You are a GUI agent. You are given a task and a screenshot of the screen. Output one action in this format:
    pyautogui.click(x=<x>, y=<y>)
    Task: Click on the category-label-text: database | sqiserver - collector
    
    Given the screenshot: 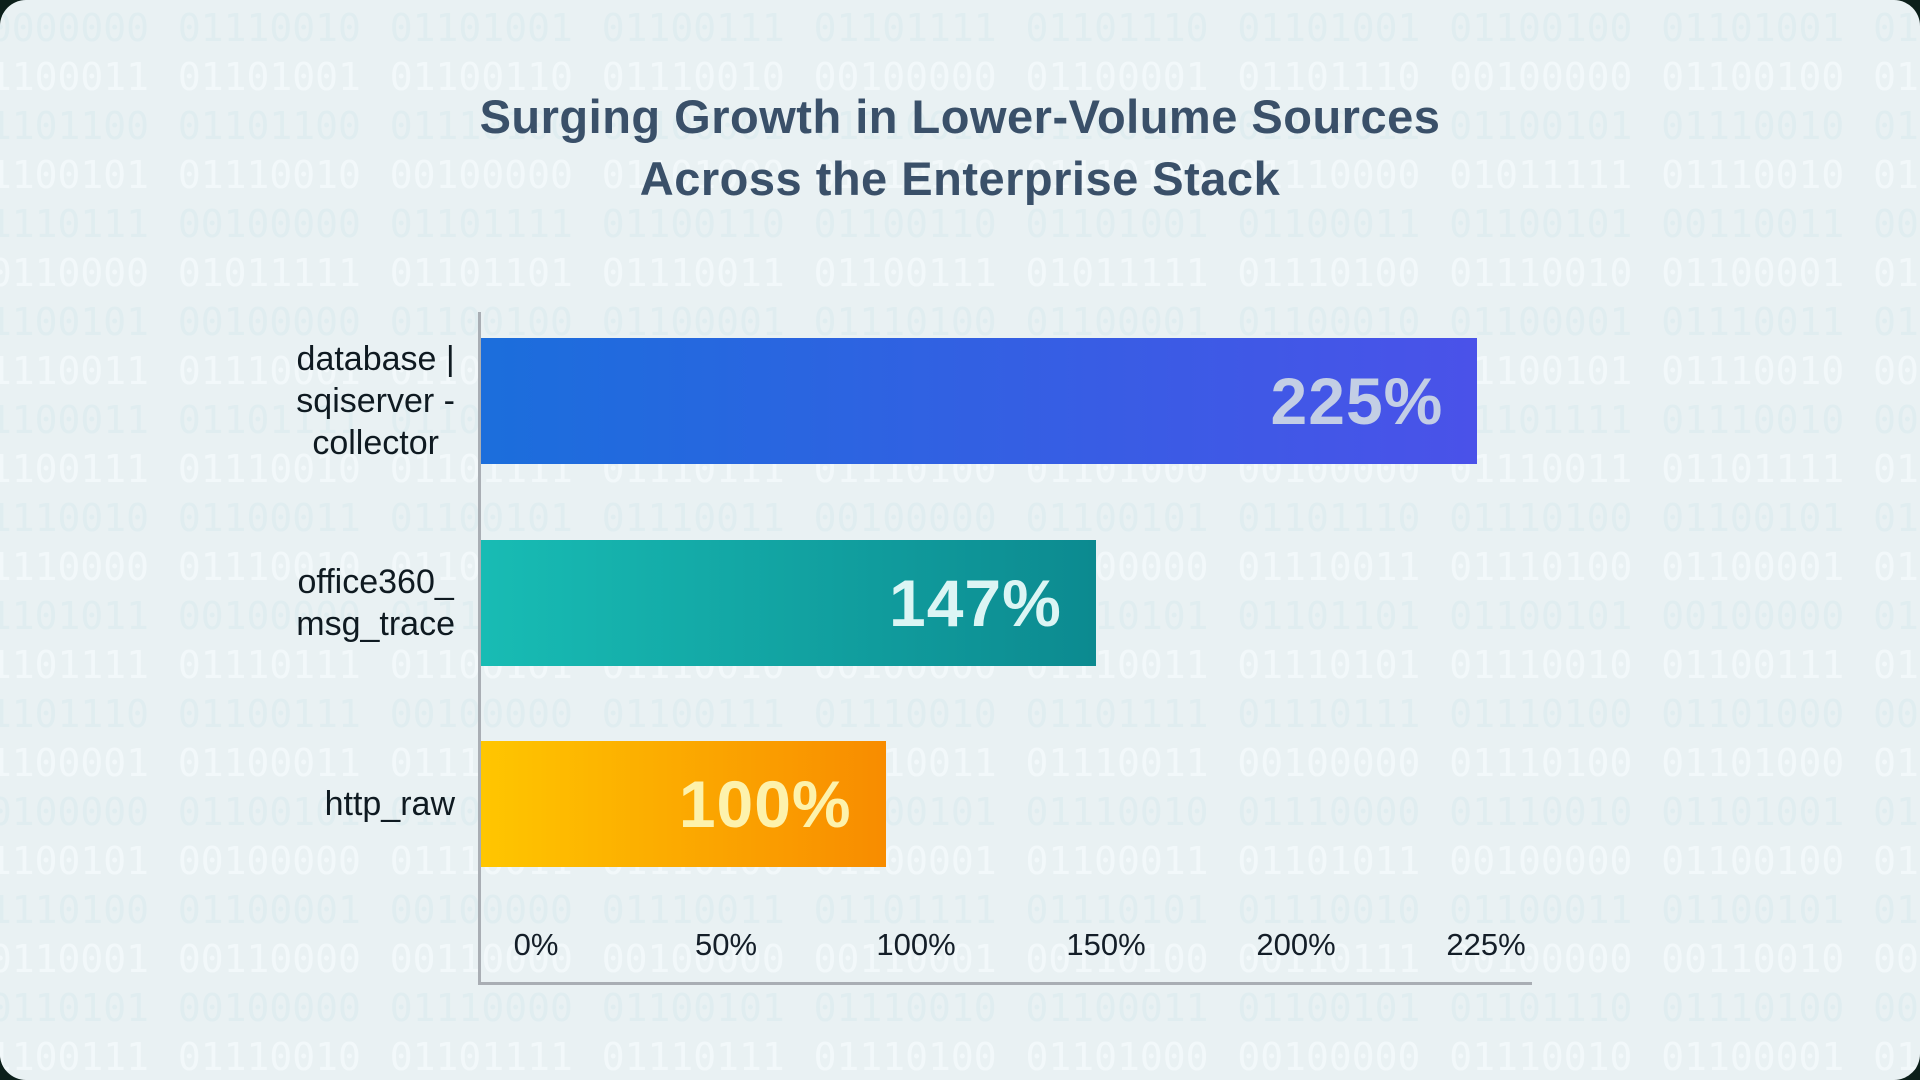 What is the action you would take?
    pyautogui.click(x=375, y=401)
    